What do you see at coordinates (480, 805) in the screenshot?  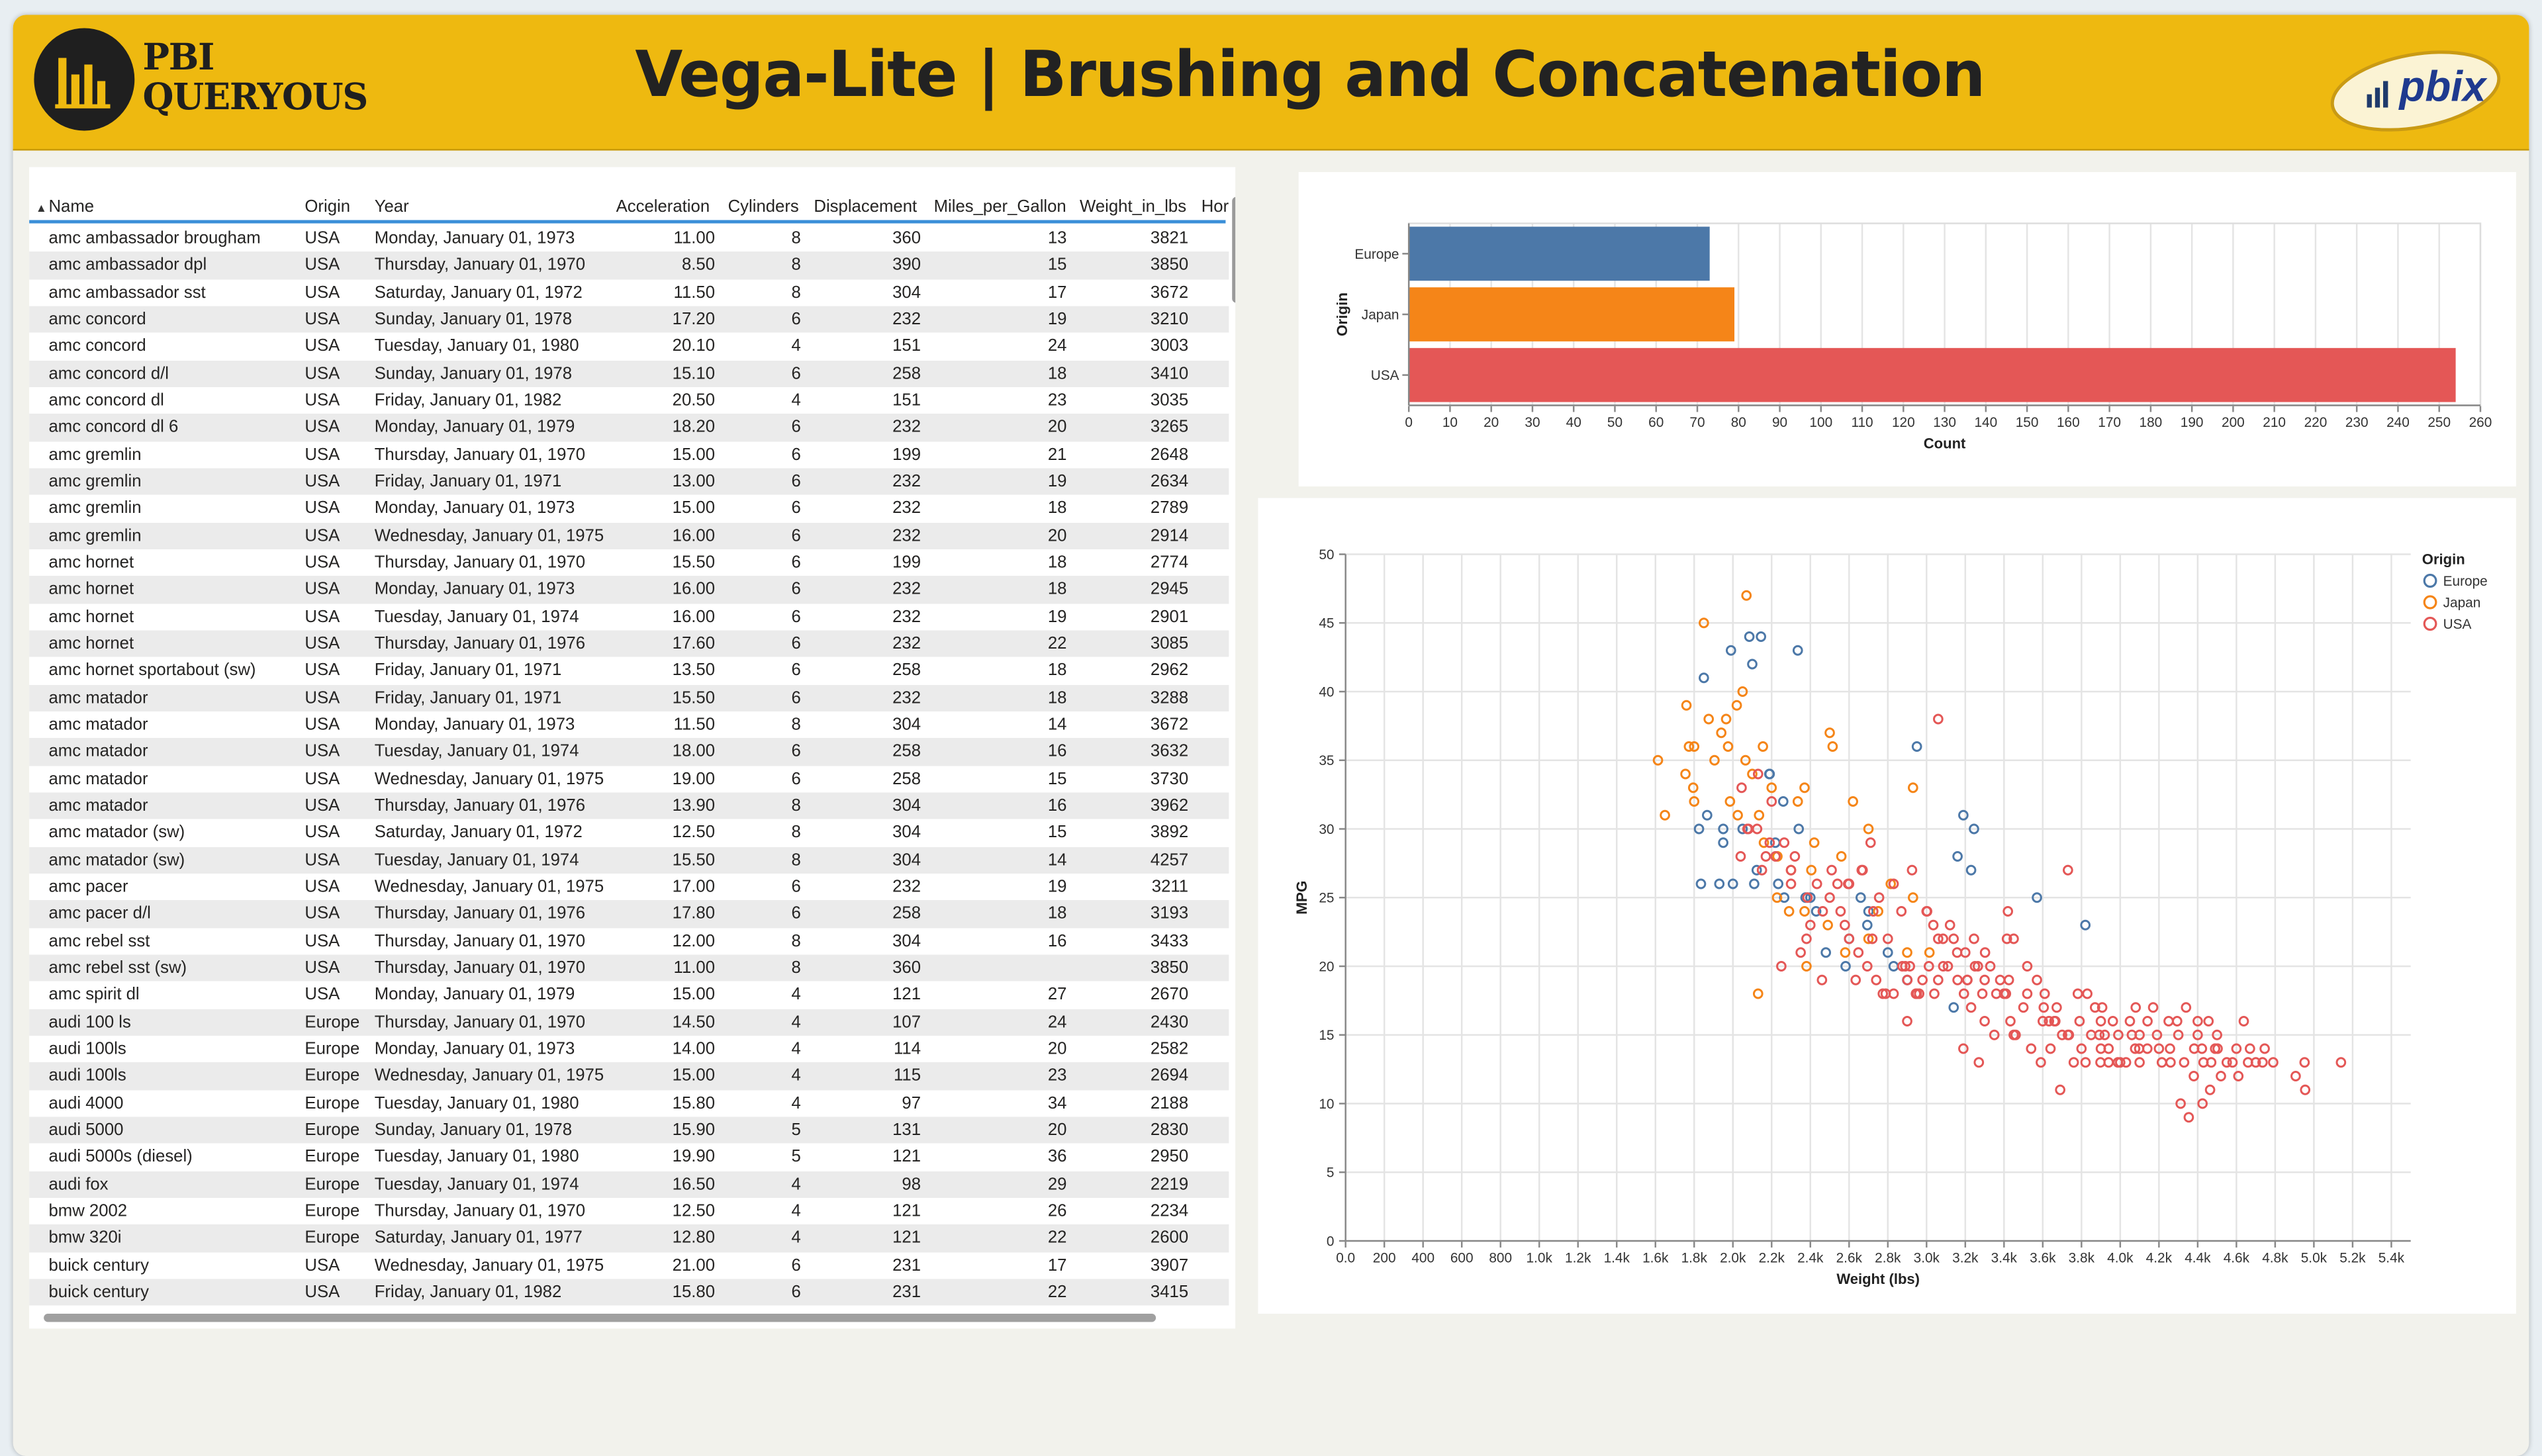 I see `table-cell-year: Thursday, January 01, 1976` at bounding box center [480, 805].